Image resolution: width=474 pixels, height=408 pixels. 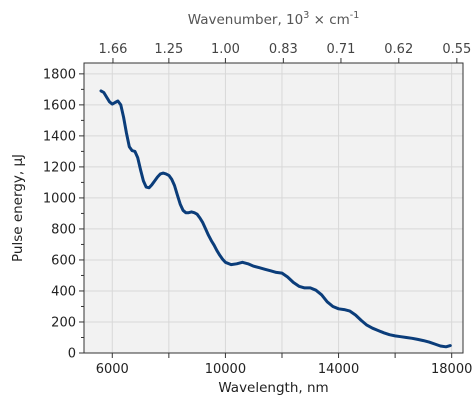 What do you see at coordinates (63, 229) in the screenshot?
I see `y-tick-label: 800` at bounding box center [63, 229].